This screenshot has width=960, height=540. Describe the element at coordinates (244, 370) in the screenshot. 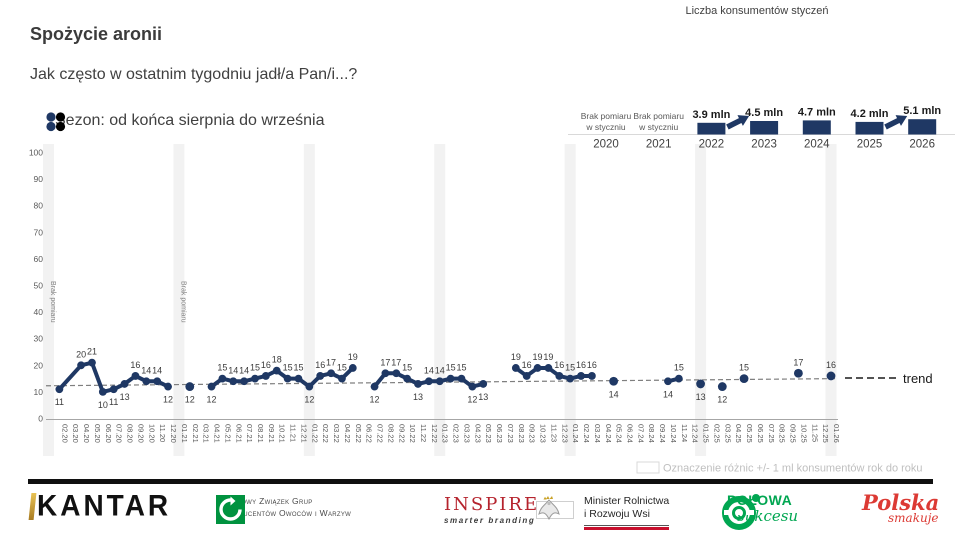

I see `data-point-label: 14` at that location.